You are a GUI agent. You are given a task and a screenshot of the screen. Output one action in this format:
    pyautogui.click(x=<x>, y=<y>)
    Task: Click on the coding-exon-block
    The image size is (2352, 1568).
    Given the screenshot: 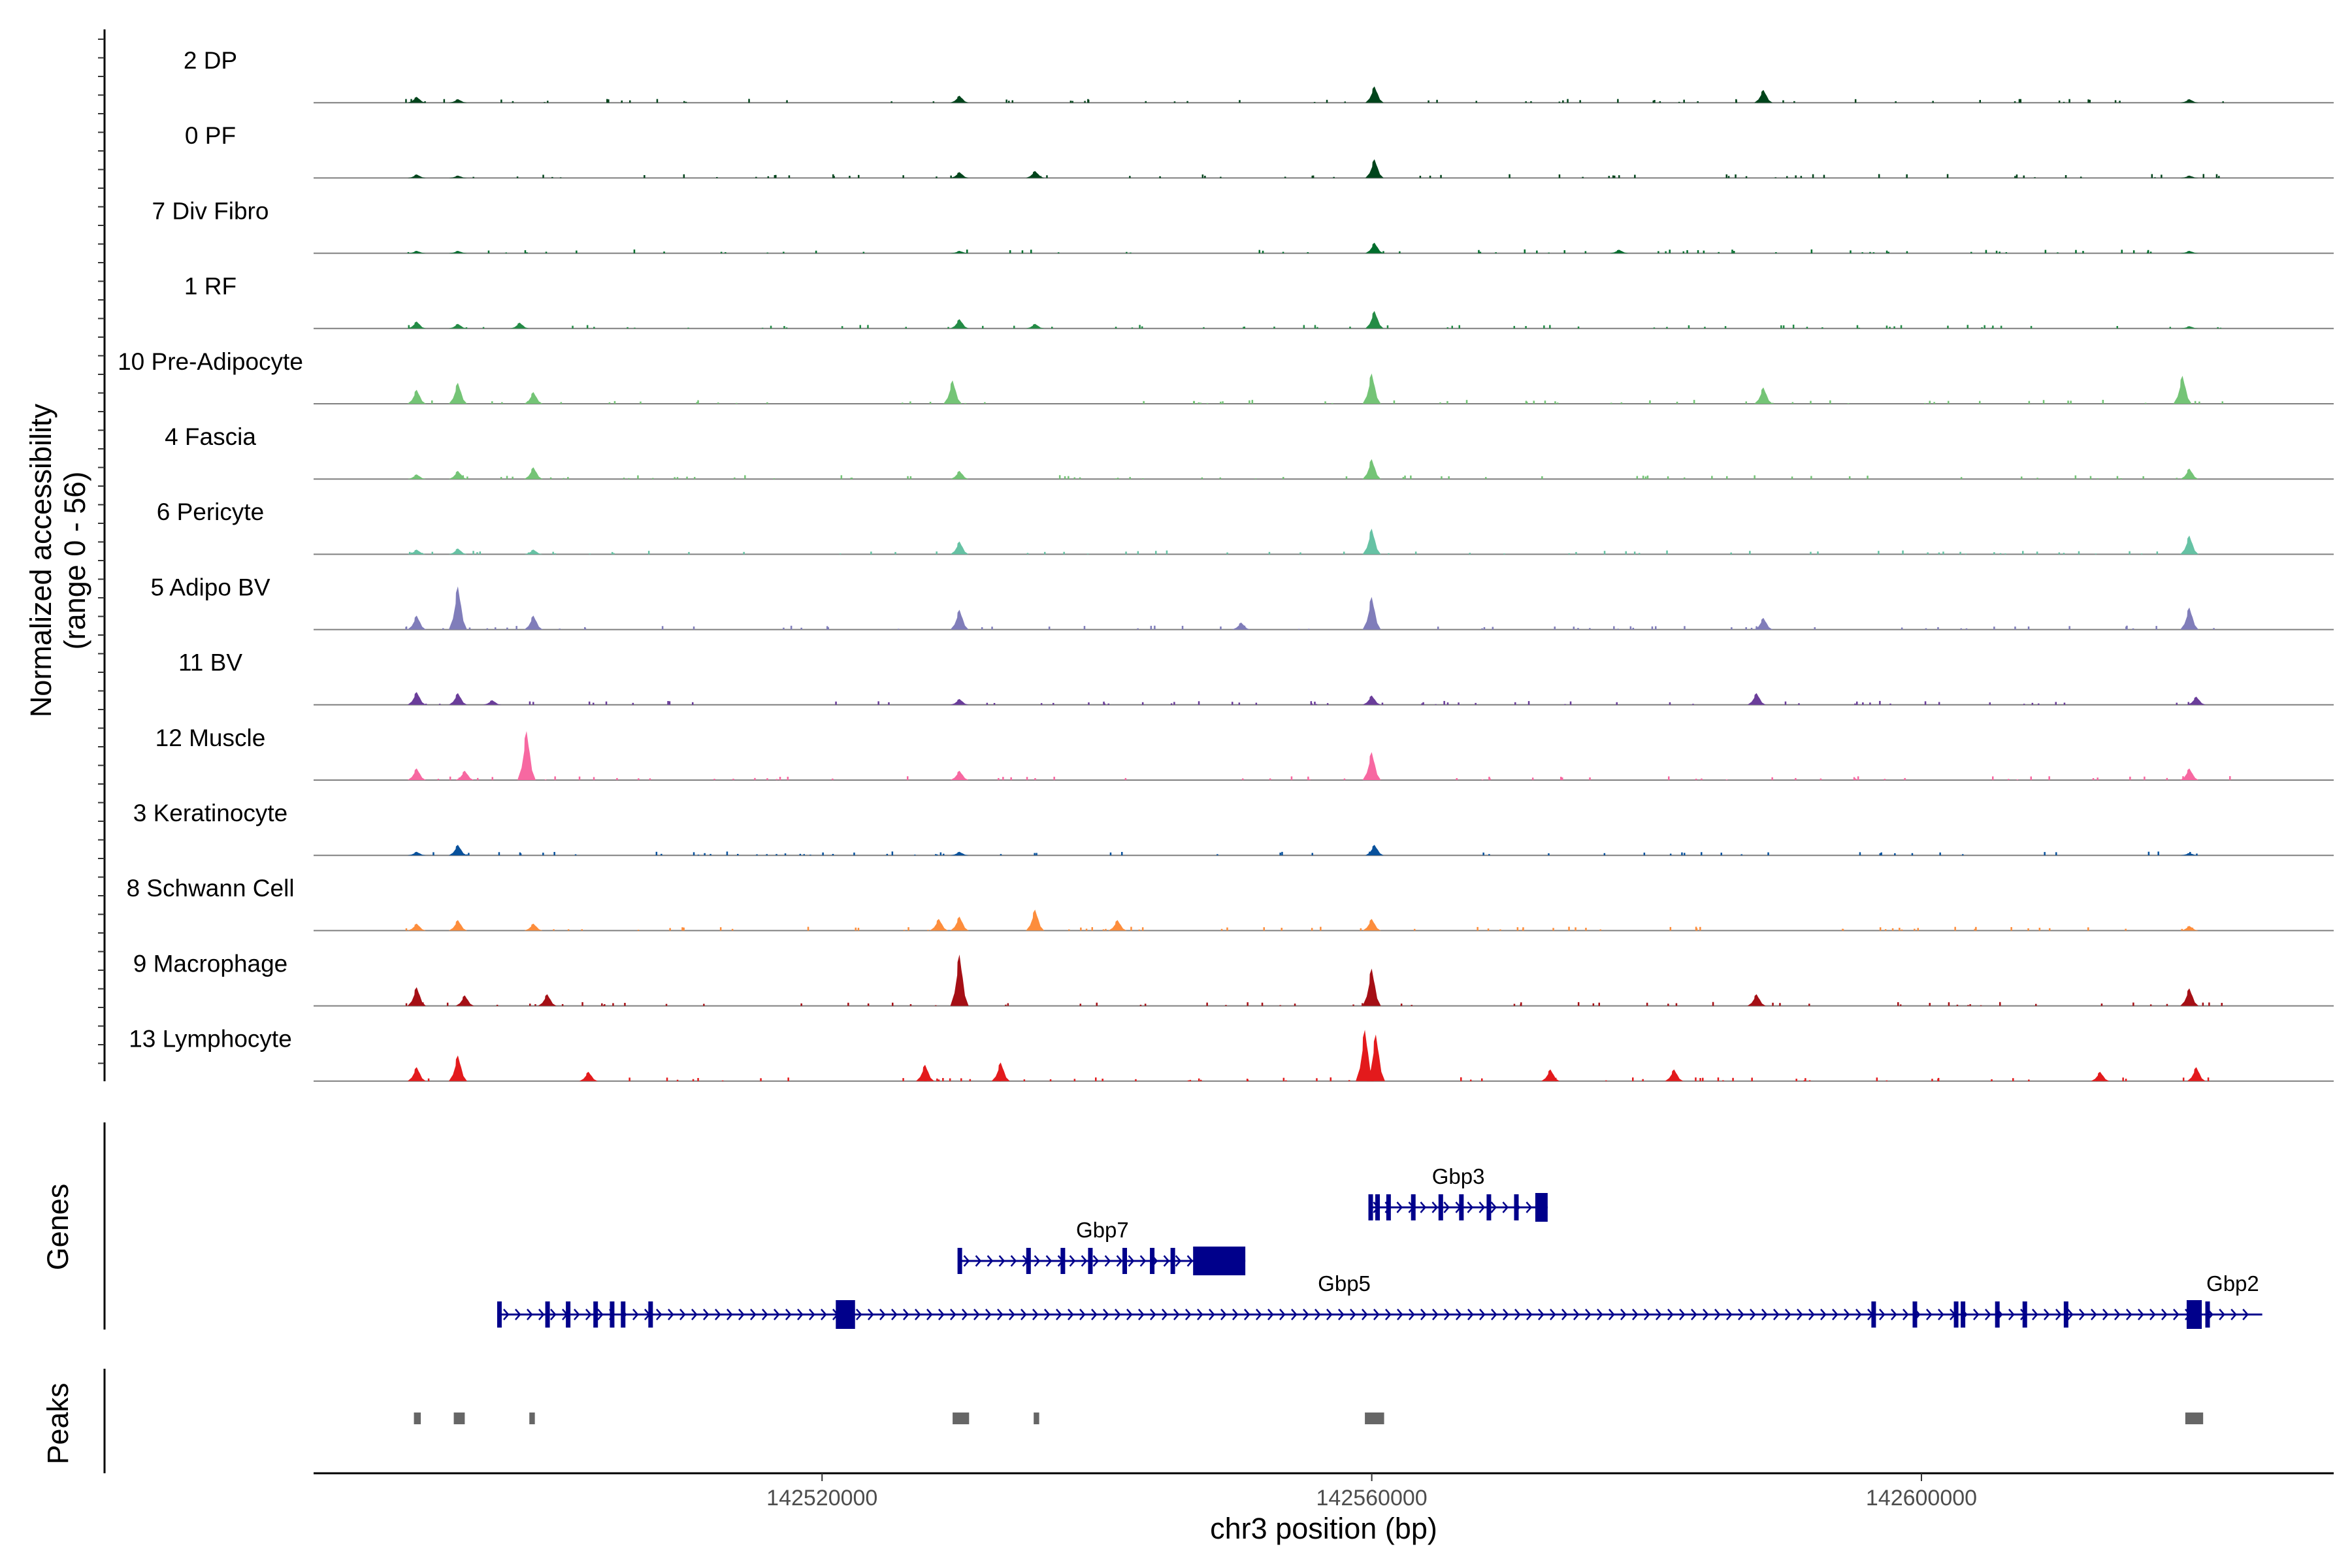 What is the action you would take?
    pyautogui.click(x=1541, y=1207)
    